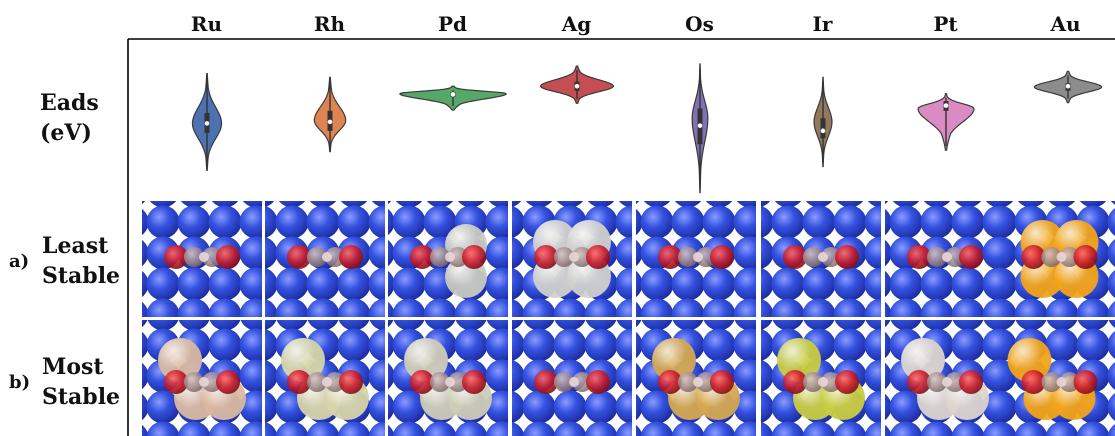 The width and height of the screenshot is (1115, 436). What do you see at coordinates (81, 261) in the screenshot?
I see `least-stable-label: Least Stable` at bounding box center [81, 261].